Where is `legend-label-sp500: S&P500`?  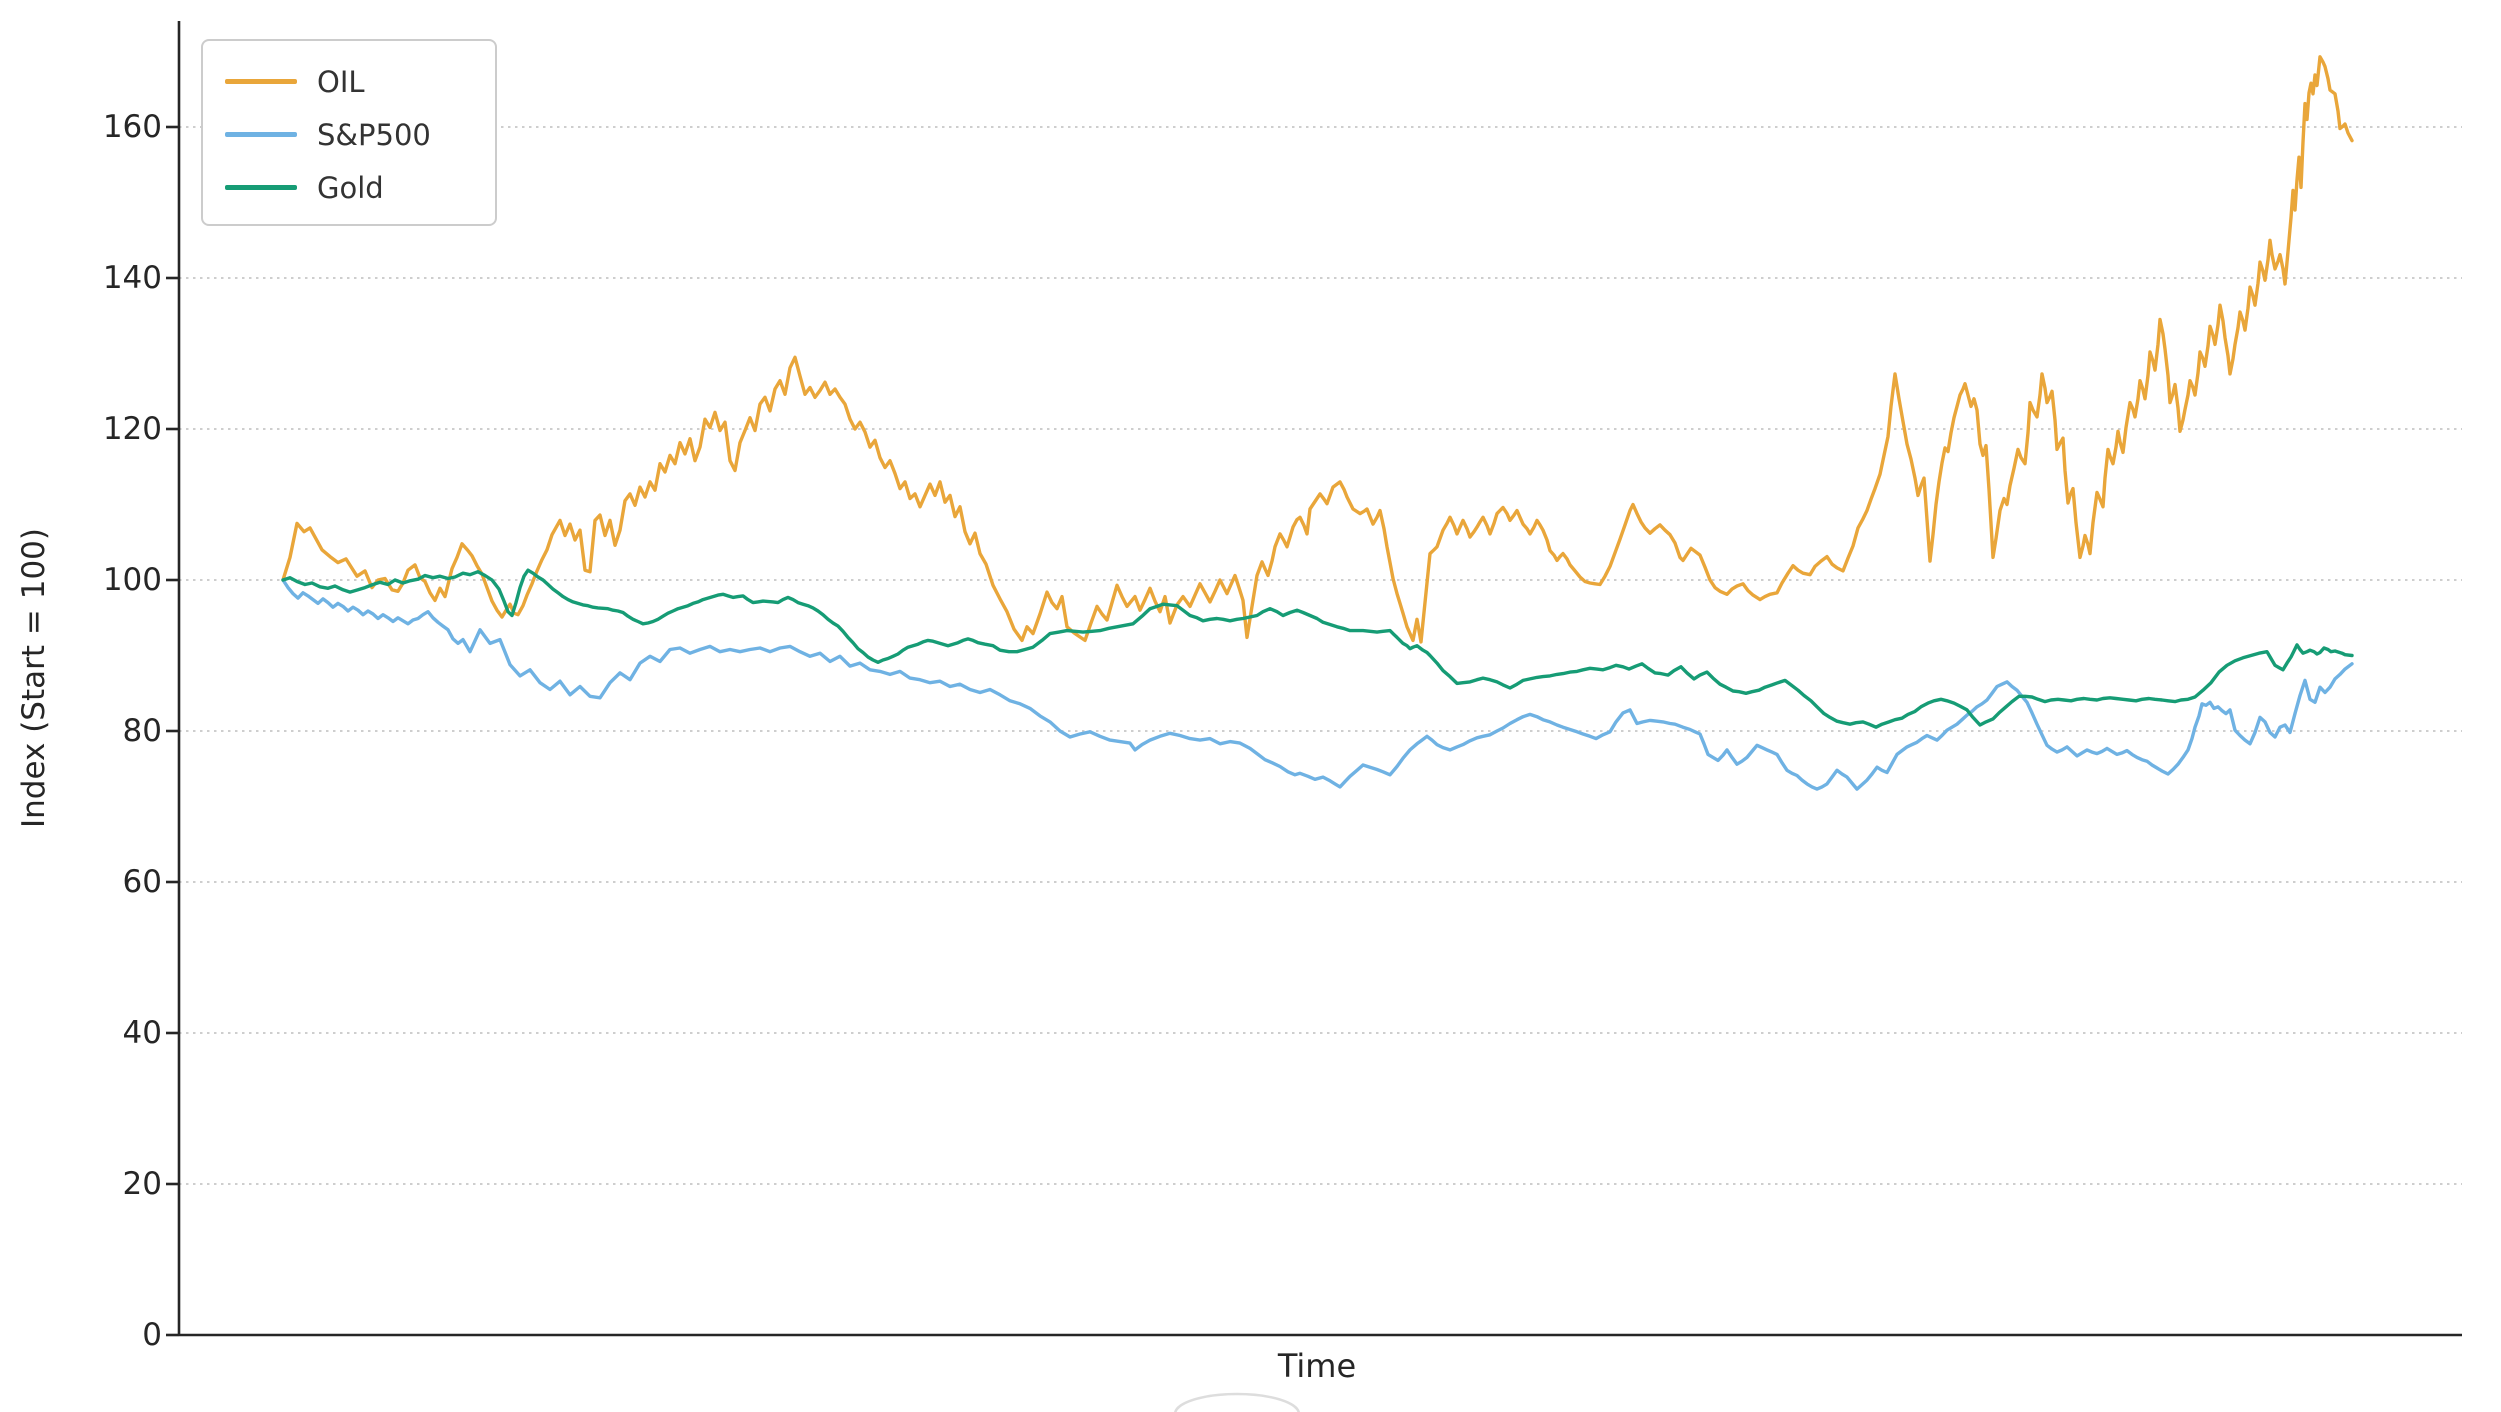
legend-label-sp500: S&P500 is located at coordinates (374, 134).